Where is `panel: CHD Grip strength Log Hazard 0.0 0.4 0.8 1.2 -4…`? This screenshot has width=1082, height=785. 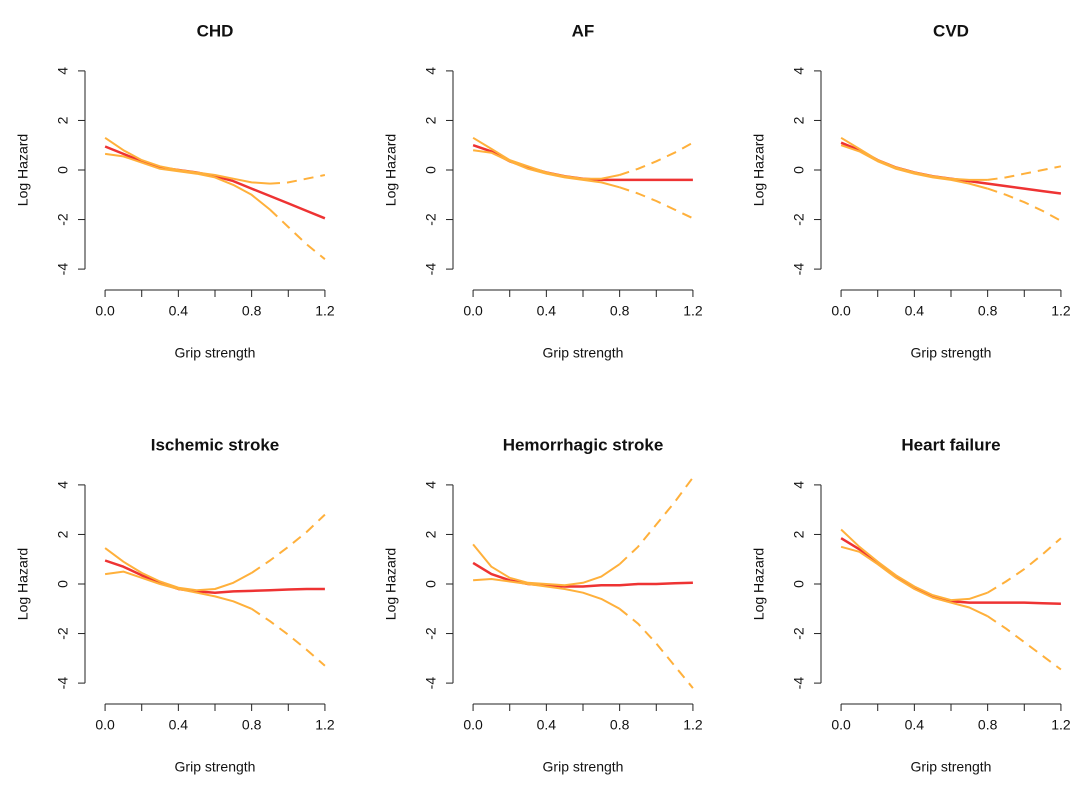
panel: CHD Grip strength Log Hazard 0.0 0.4 0.8 1.2 -4… is located at coordinates (175, 190).